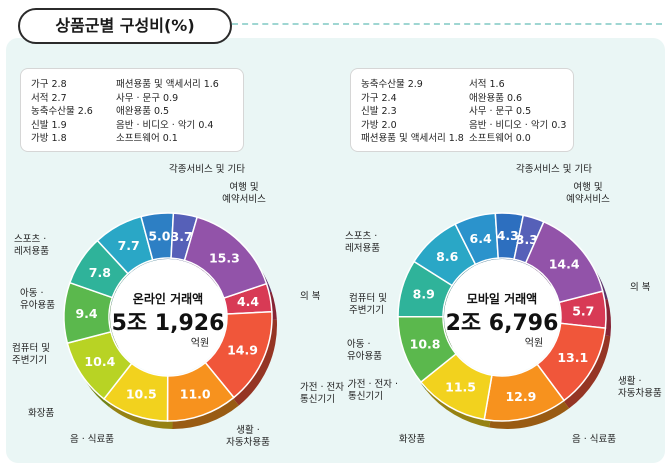  Describe the element at coordinates (447, 24) in the screenshot. I see `header-divider` at that location.